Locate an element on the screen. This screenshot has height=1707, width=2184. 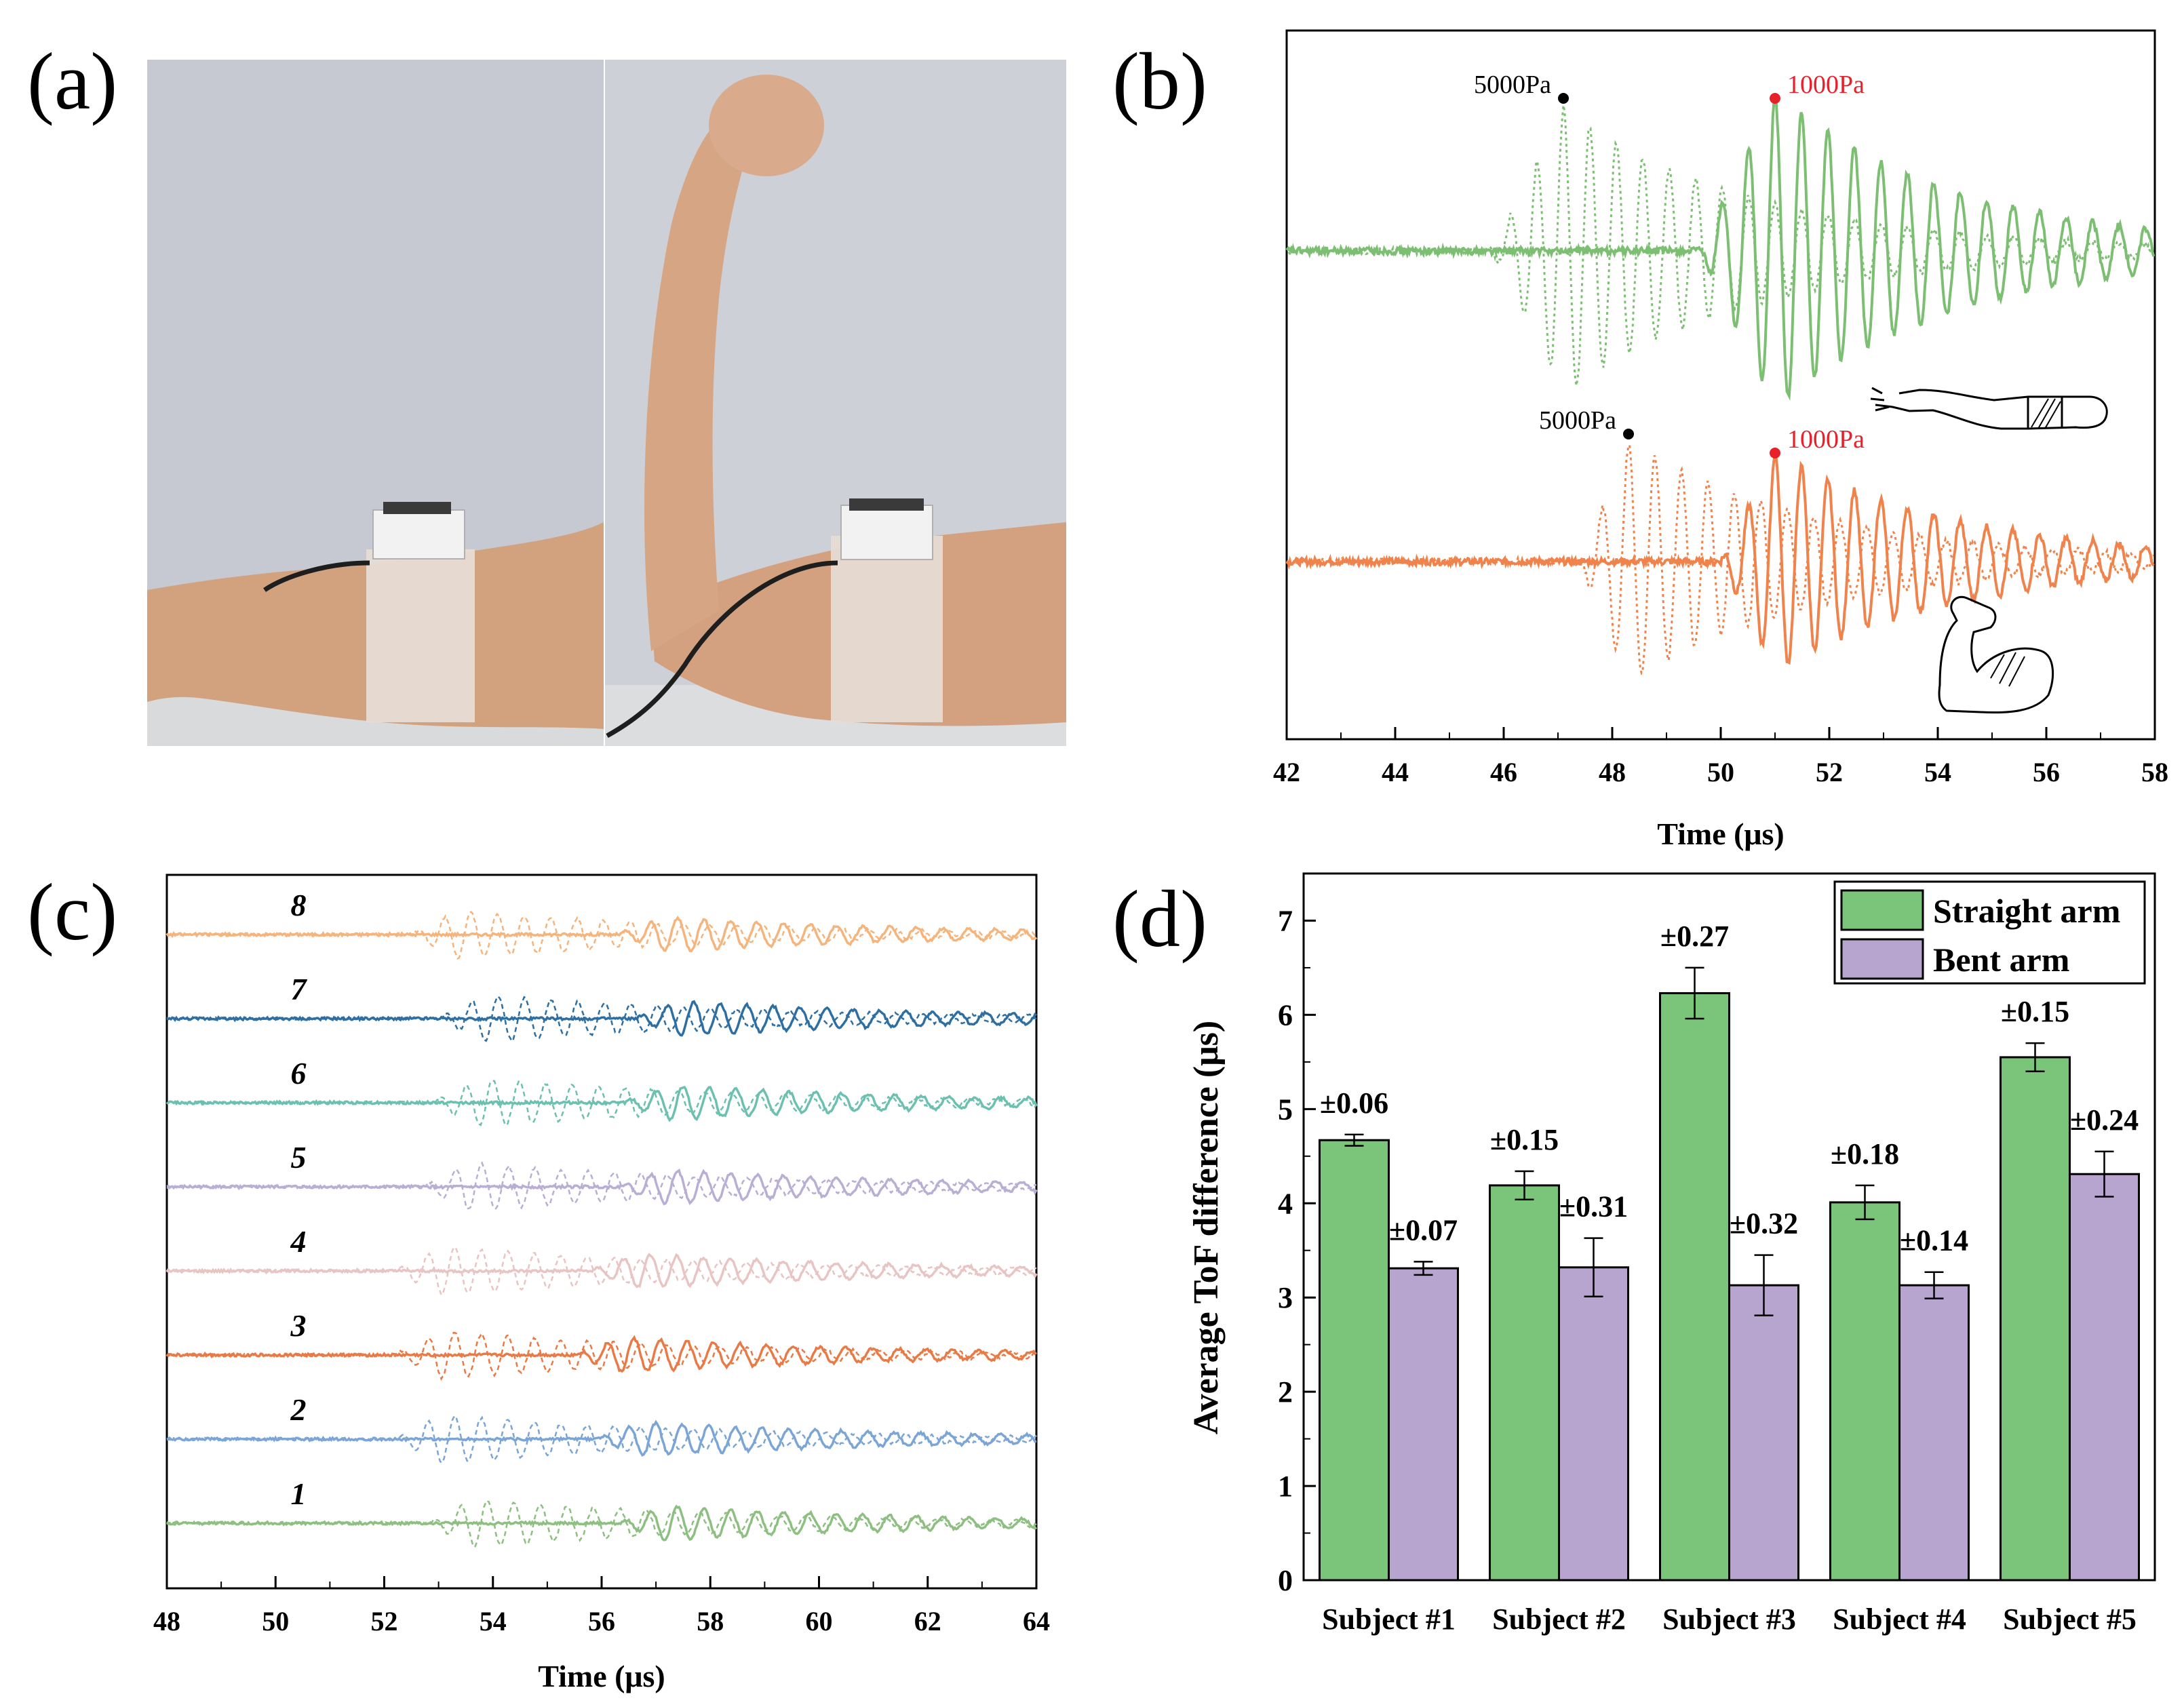
plot-c-x-axis: 48 50 52 54 56 58 60 62 64 is located at coordinates (601, 1606).